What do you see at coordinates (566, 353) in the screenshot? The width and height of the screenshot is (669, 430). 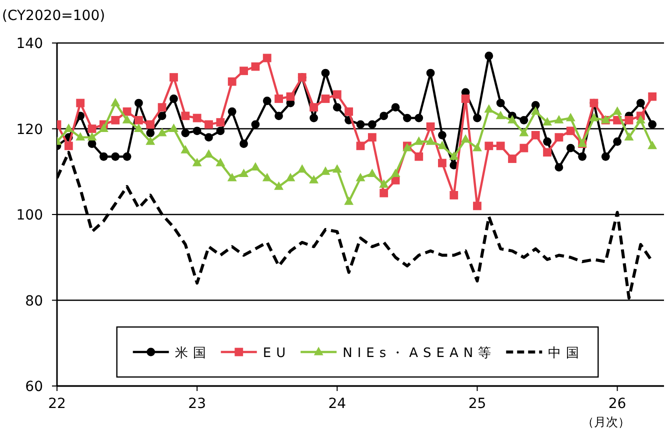 I see `legend-label: 中国` at bounding box center [566, 353].